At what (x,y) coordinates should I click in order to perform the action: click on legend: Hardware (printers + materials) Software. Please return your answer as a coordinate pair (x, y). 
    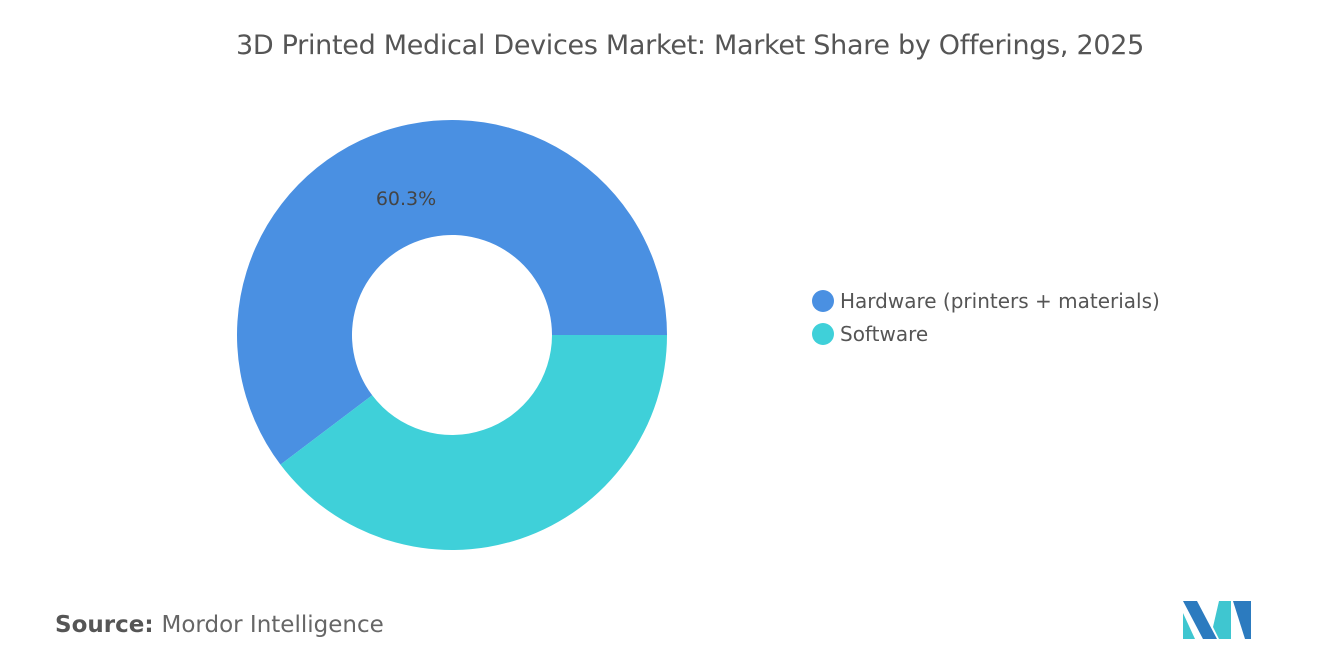
    Looking at the image, I should click on (986, 317).